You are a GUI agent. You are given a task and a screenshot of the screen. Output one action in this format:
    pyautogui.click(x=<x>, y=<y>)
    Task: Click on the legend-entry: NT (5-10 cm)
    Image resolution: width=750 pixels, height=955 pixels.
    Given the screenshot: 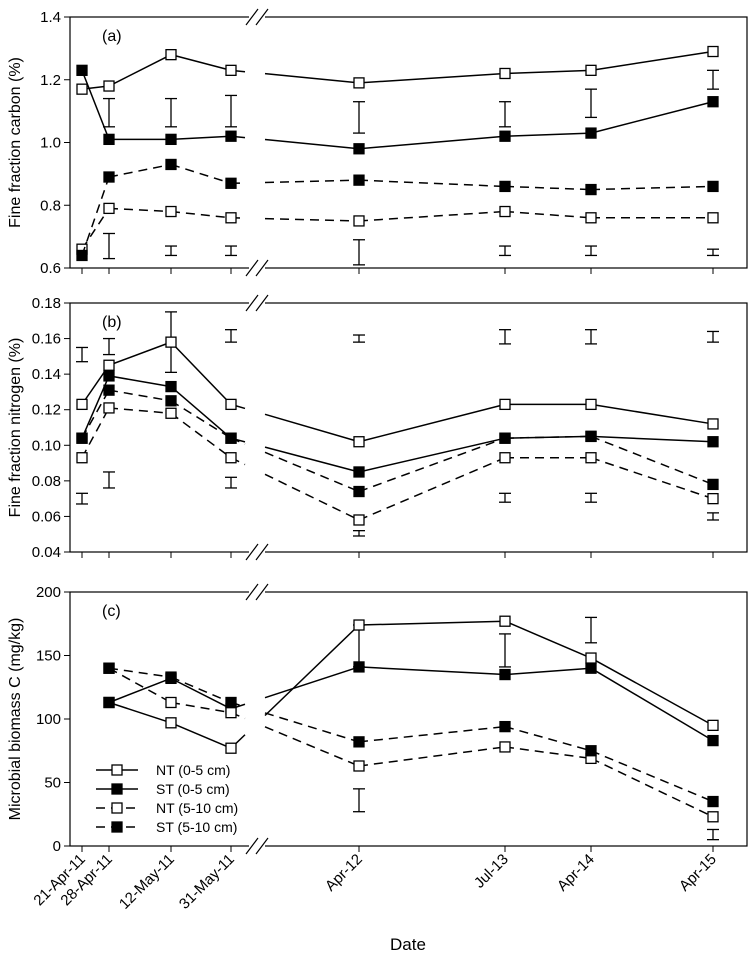 What is the action you would take?
    pyautogui.click(x=167, y=808)
    